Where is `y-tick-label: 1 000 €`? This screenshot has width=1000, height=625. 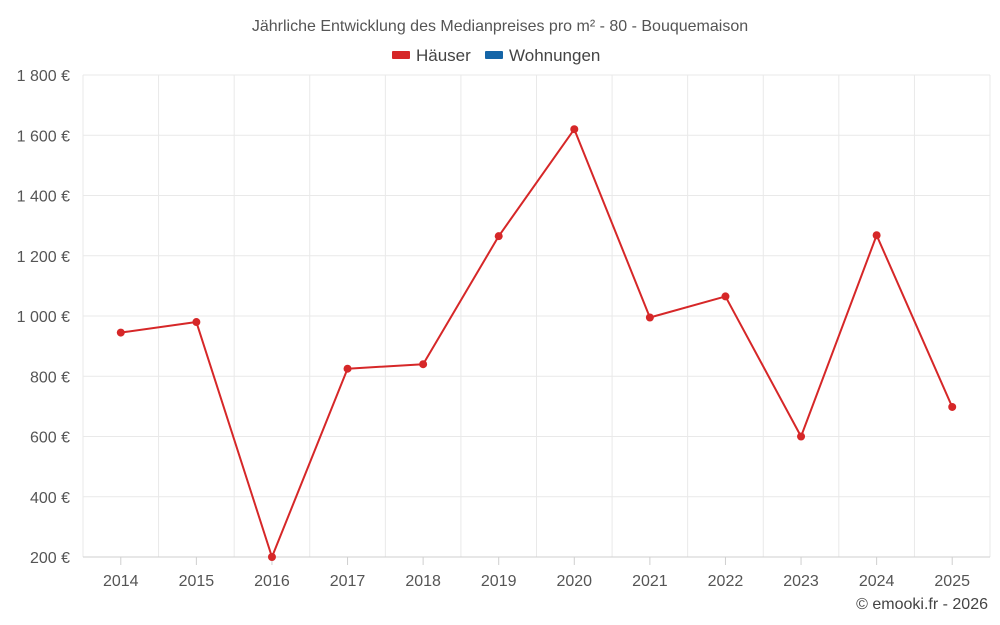
y-tick-label: 1 000 € is located at coordinates (43, 317).